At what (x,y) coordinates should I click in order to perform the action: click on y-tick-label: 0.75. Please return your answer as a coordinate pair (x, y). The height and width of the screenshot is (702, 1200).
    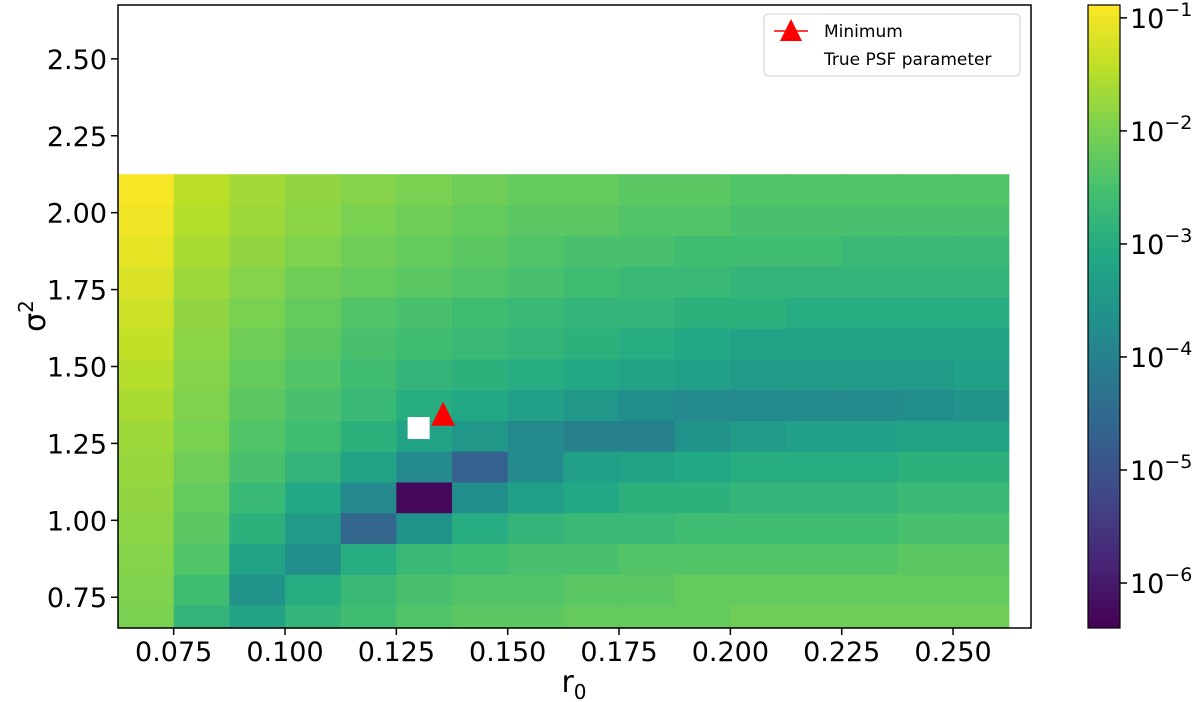
    Looking at the image, I should click on (77, 598).